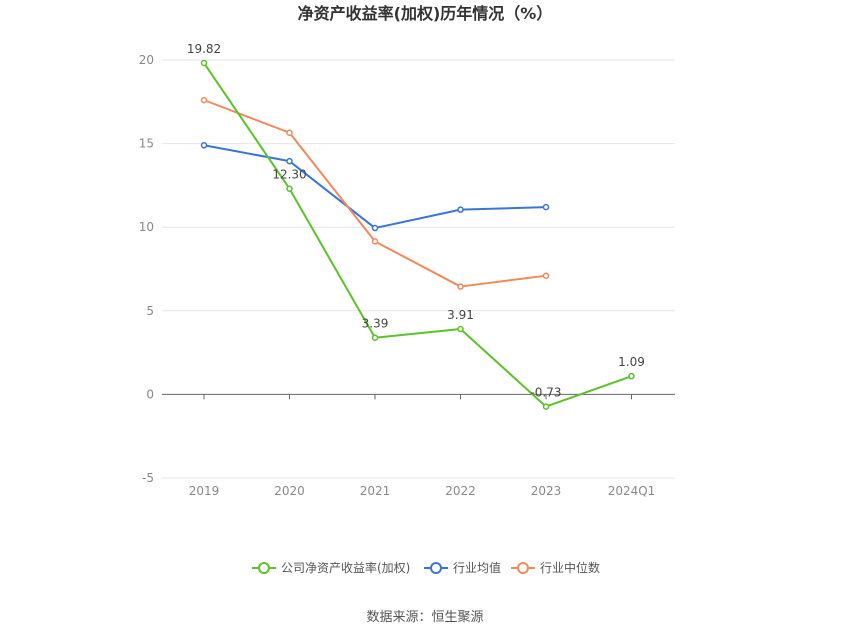  I want to click on y-tick-label: -5, so click(148, 478).